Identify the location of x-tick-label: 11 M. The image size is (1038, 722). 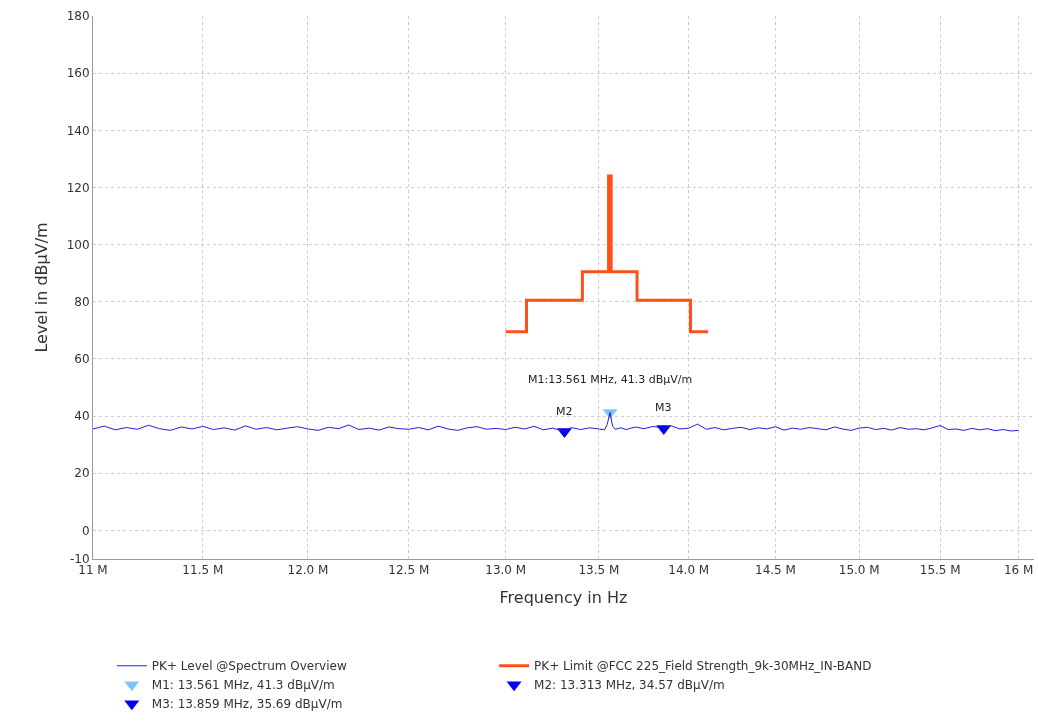
(93, 570).